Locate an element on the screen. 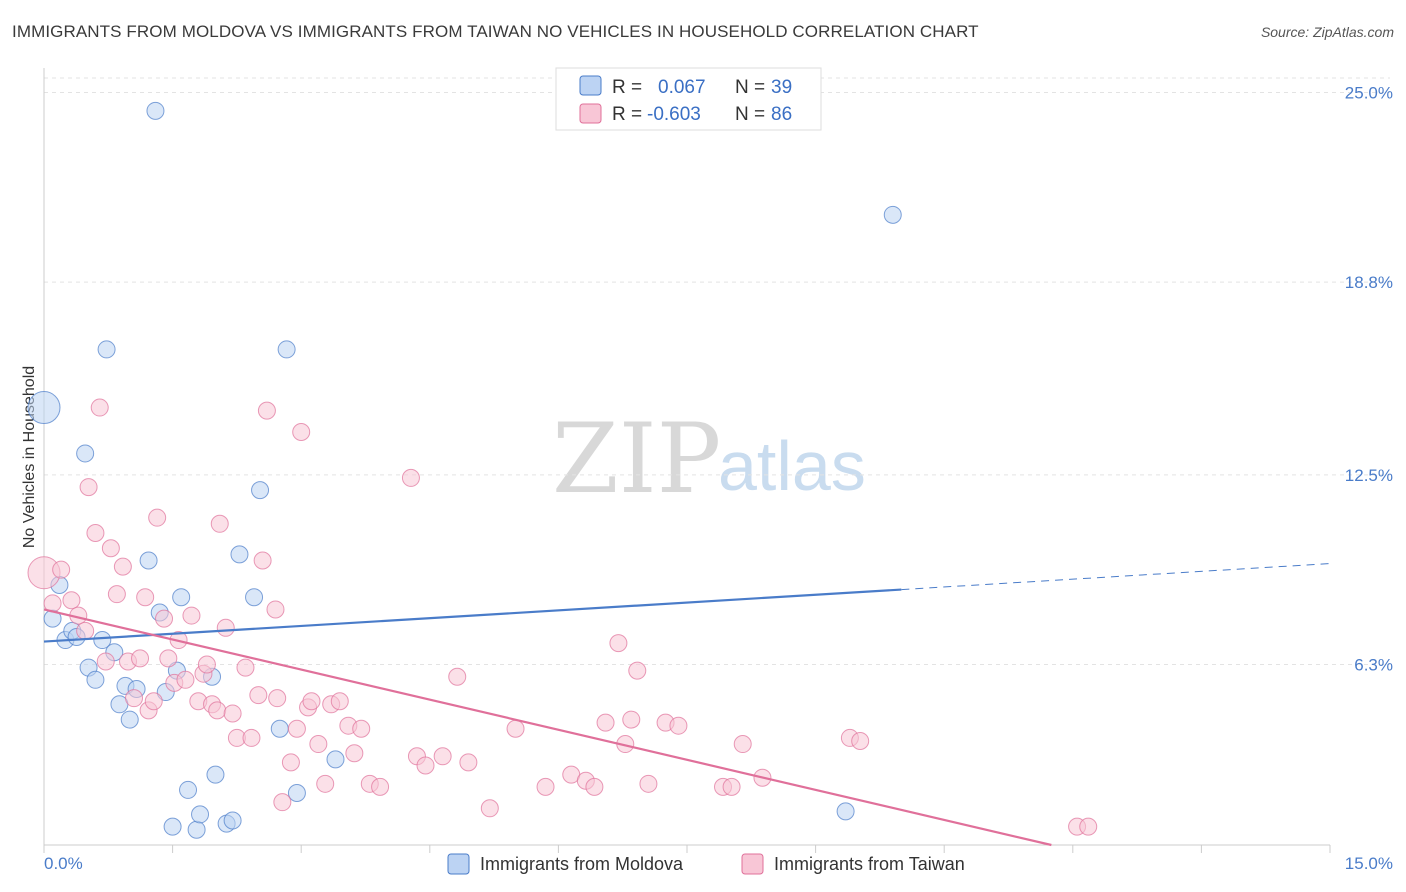 The width and height of the screenshot is (1406, 892). y-tick-label: 18.8% is located at coordinates (1369, 282).